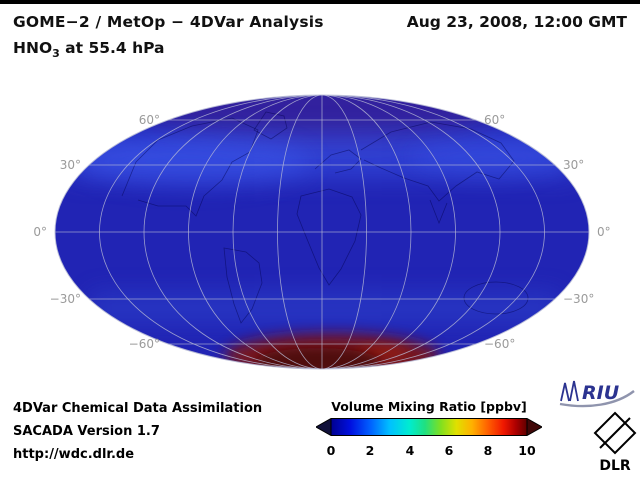 This screenshot has width=640, height=480. What do you see at coordinates (270, 125) in the screenshot?
I see `coastline-greenland` at bounding box center [270, 125].